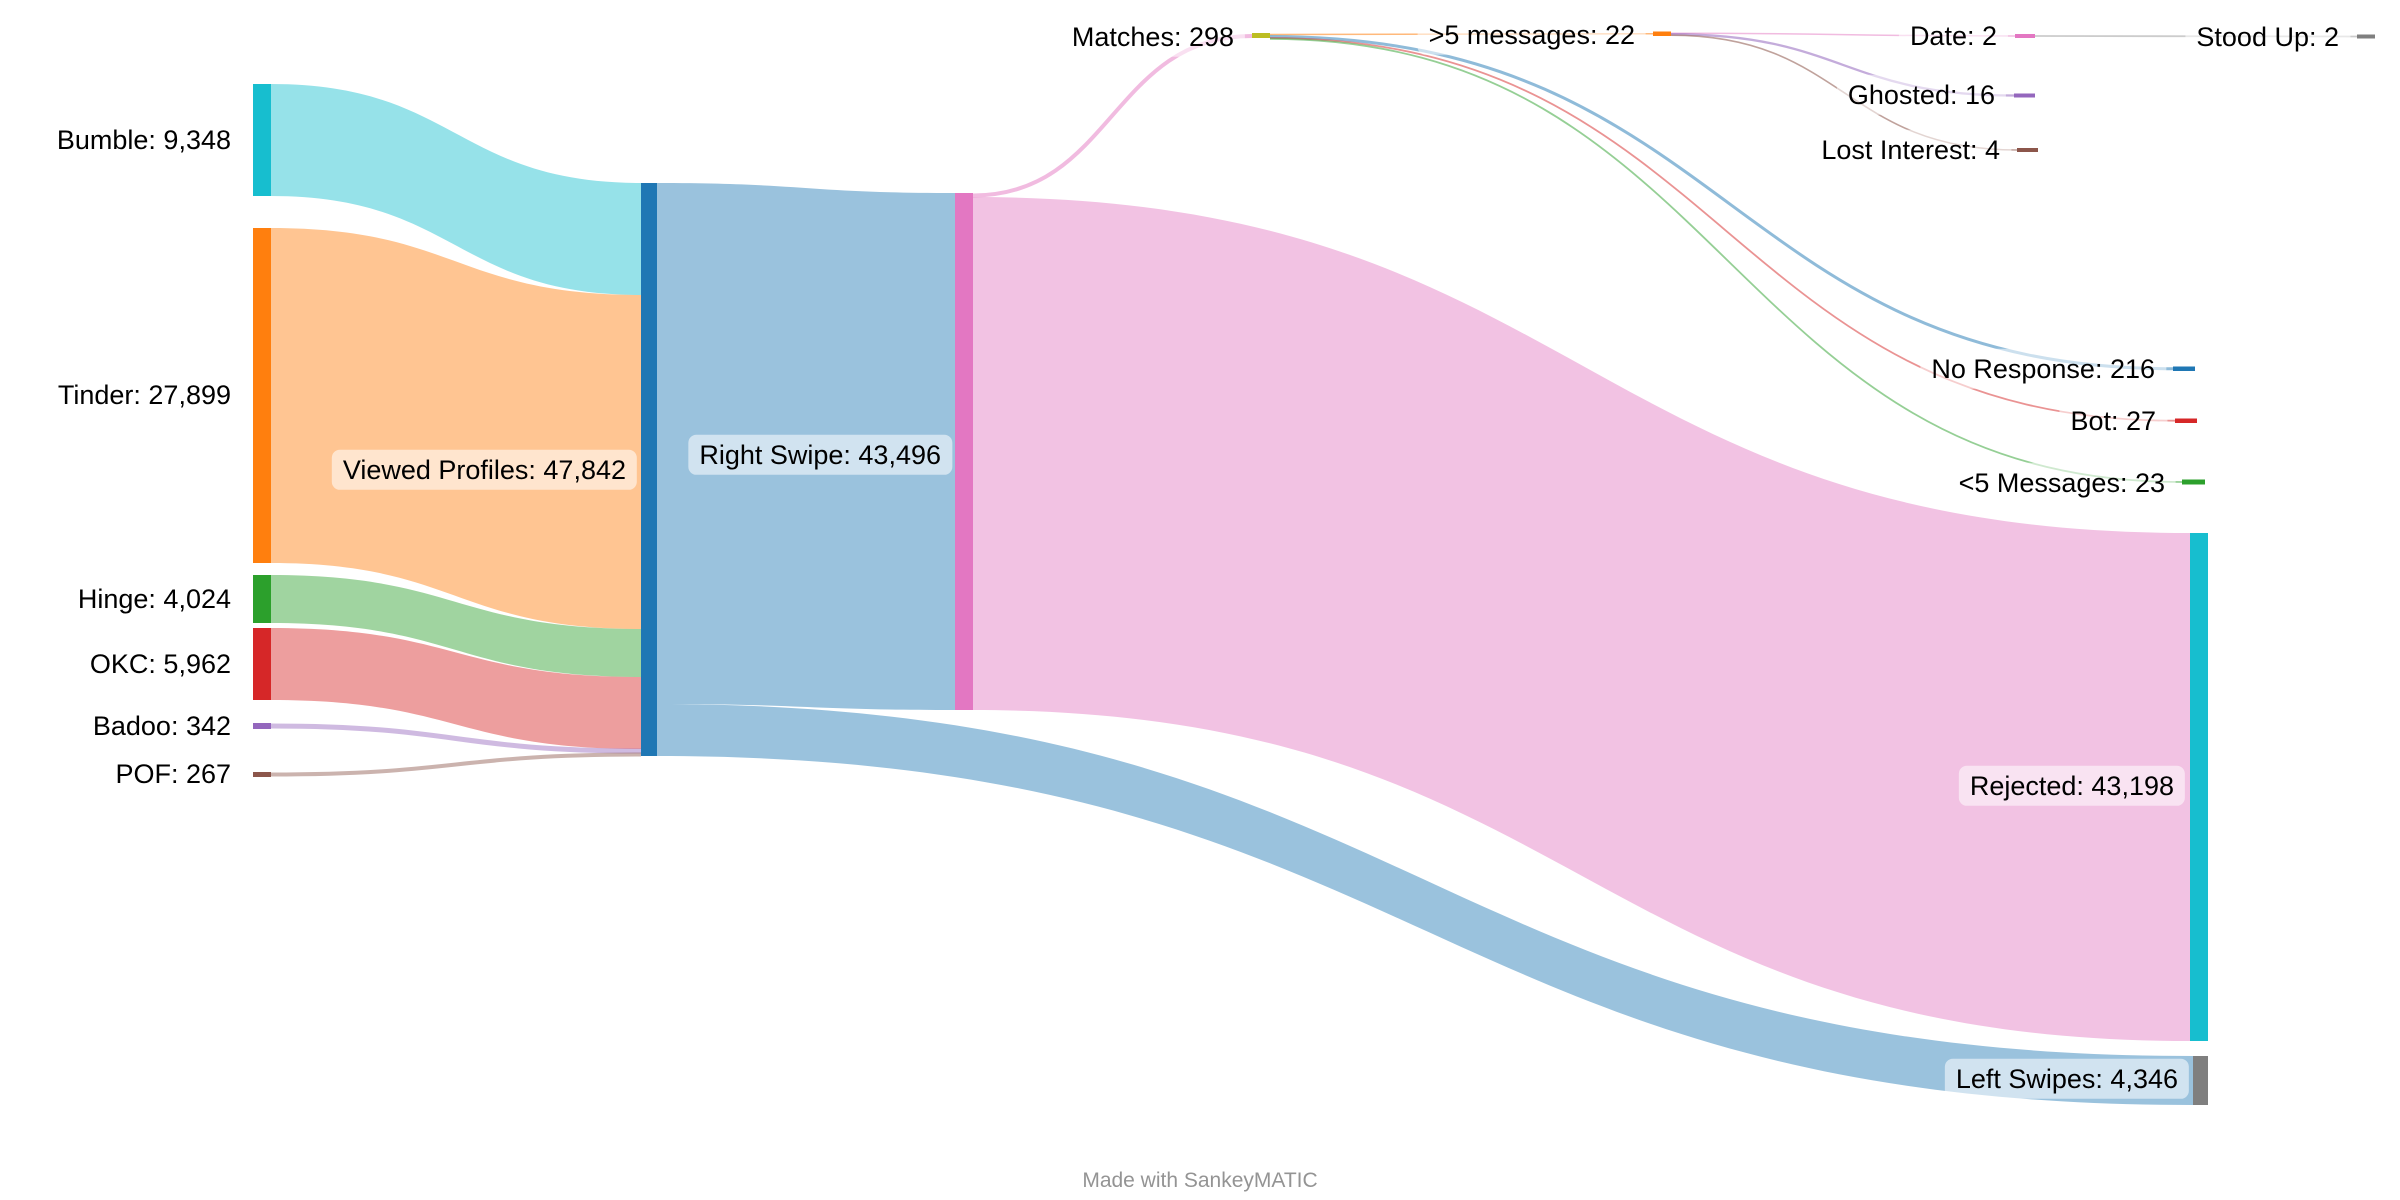 This screenshot has width=2400, height=1200. I want to click on label-no-response: No Response: 216, so click(2043, 369).